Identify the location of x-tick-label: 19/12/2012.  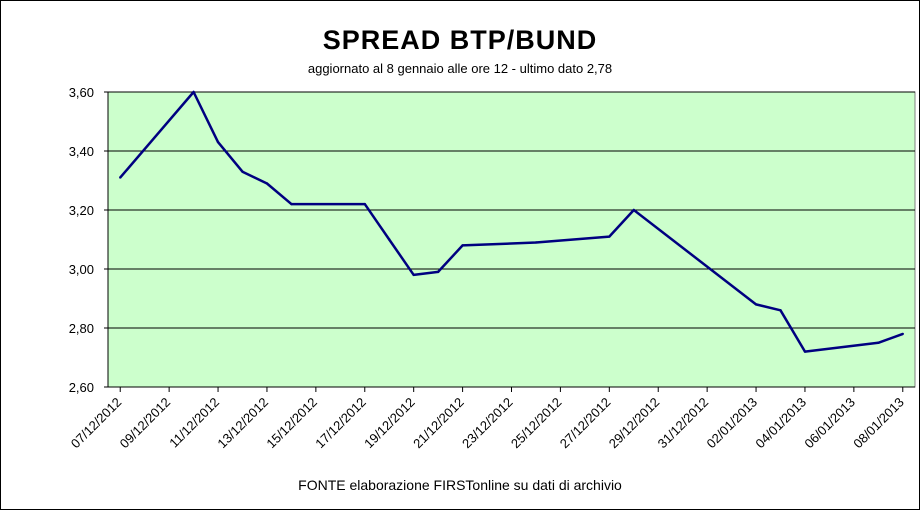
(389, 423).